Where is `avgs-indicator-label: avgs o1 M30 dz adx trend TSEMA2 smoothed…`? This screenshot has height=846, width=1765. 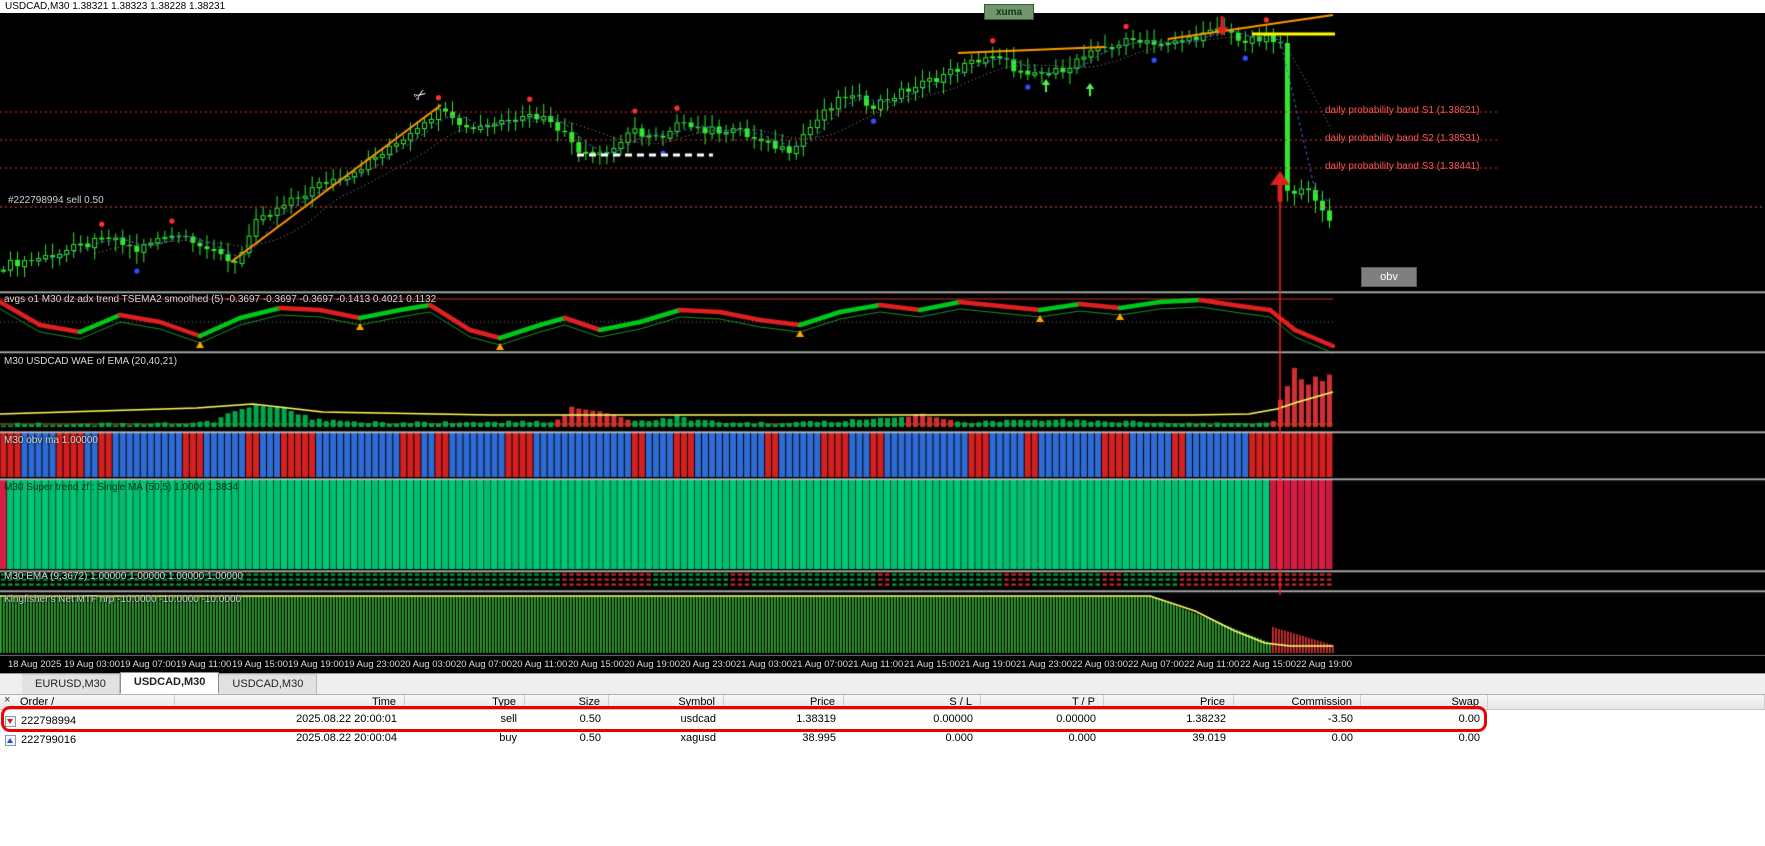 avgs-indicator-label: avgs o1 M30 dz adx trend TSEMA2 smoothed… is located at coordinates (220, 299).